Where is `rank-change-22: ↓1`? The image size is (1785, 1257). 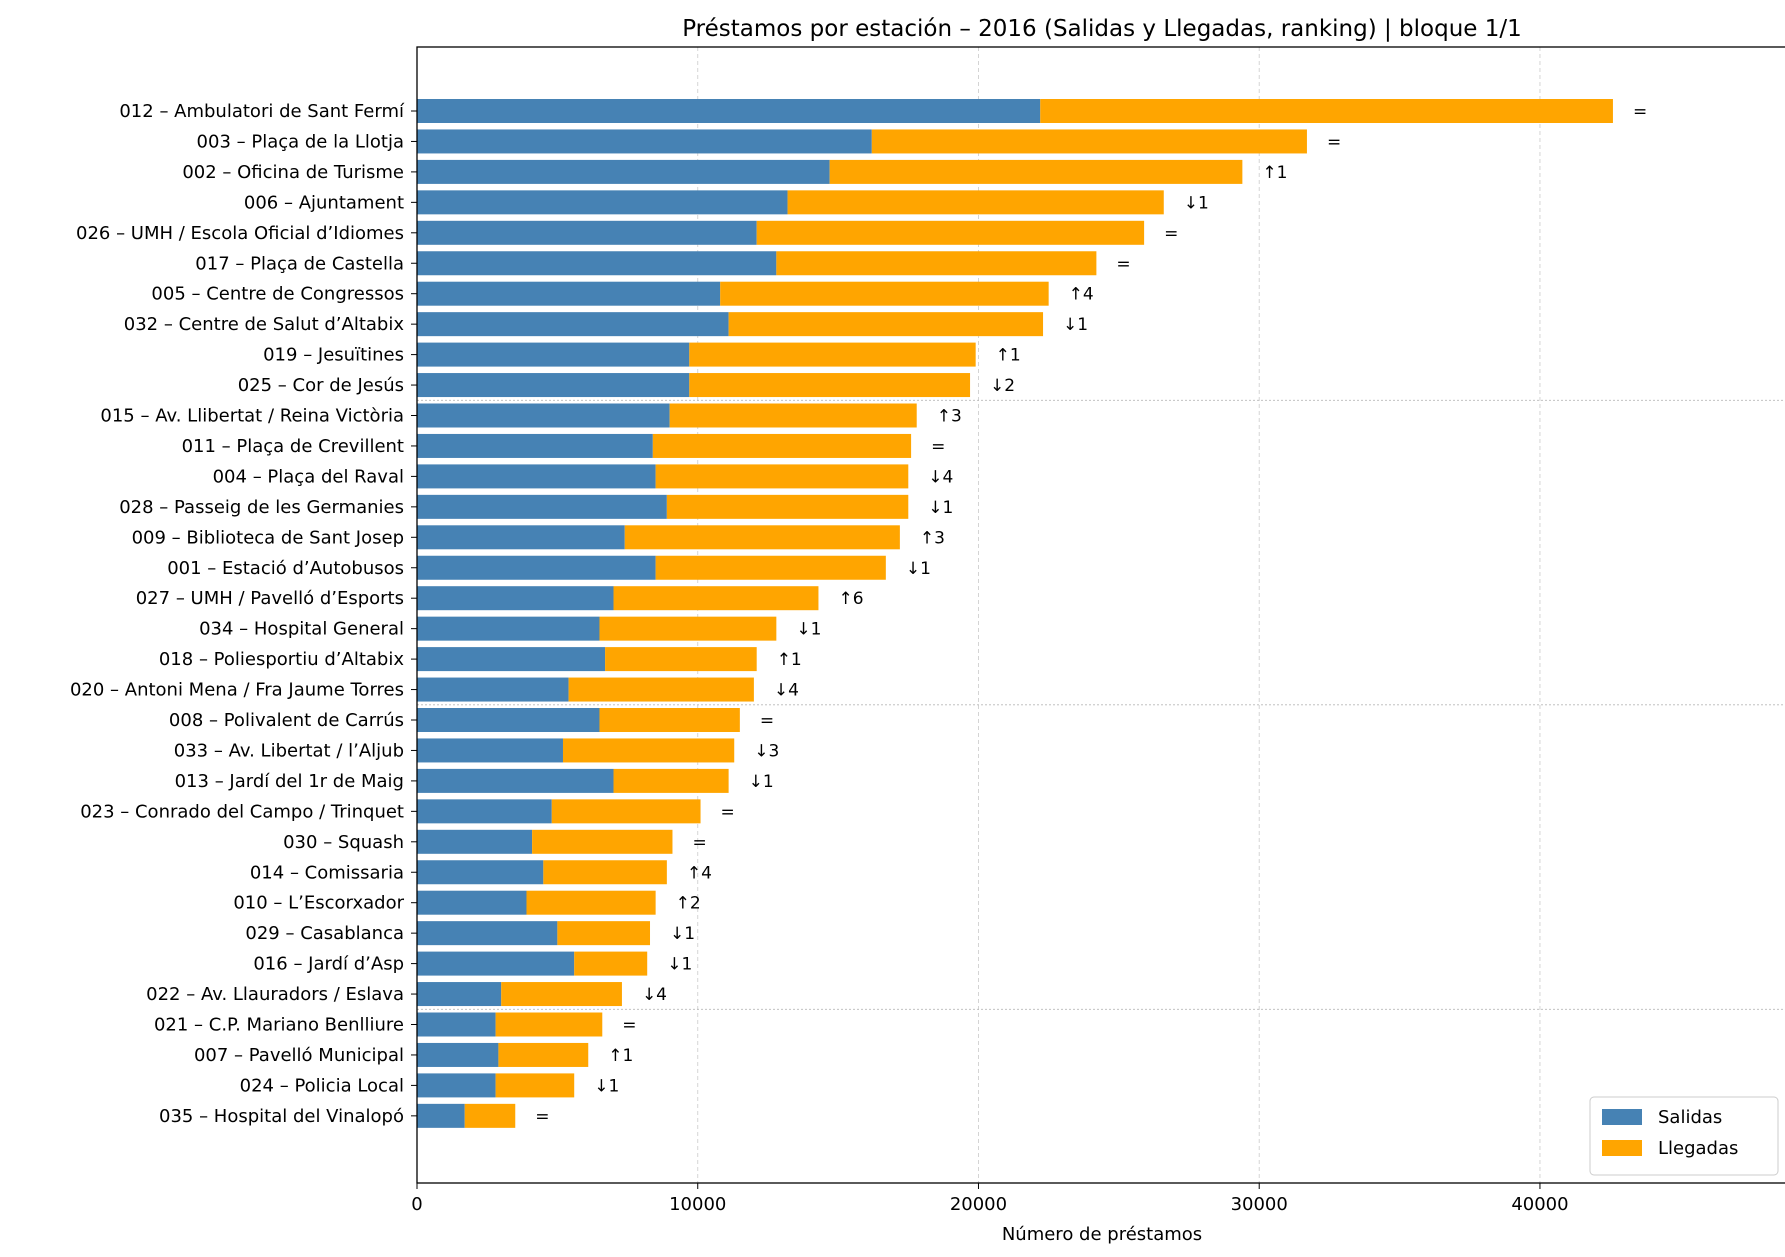 rank-change-22: ↓1 is located at coordinates (761, 782).